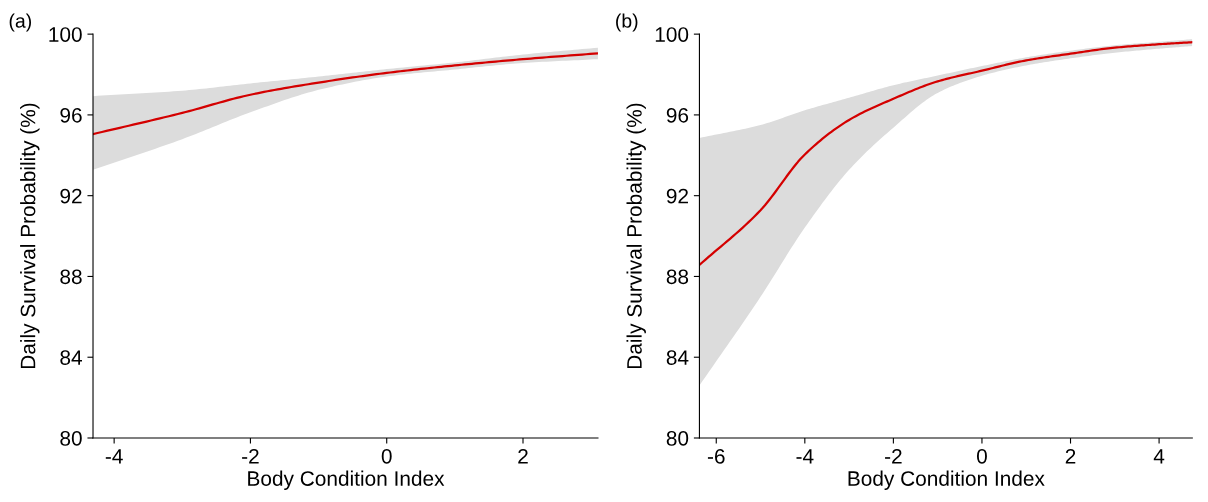  Describe the element at coordinates (1159, 456) in the screenshot. I see `x-tick-label: 4` at that location.